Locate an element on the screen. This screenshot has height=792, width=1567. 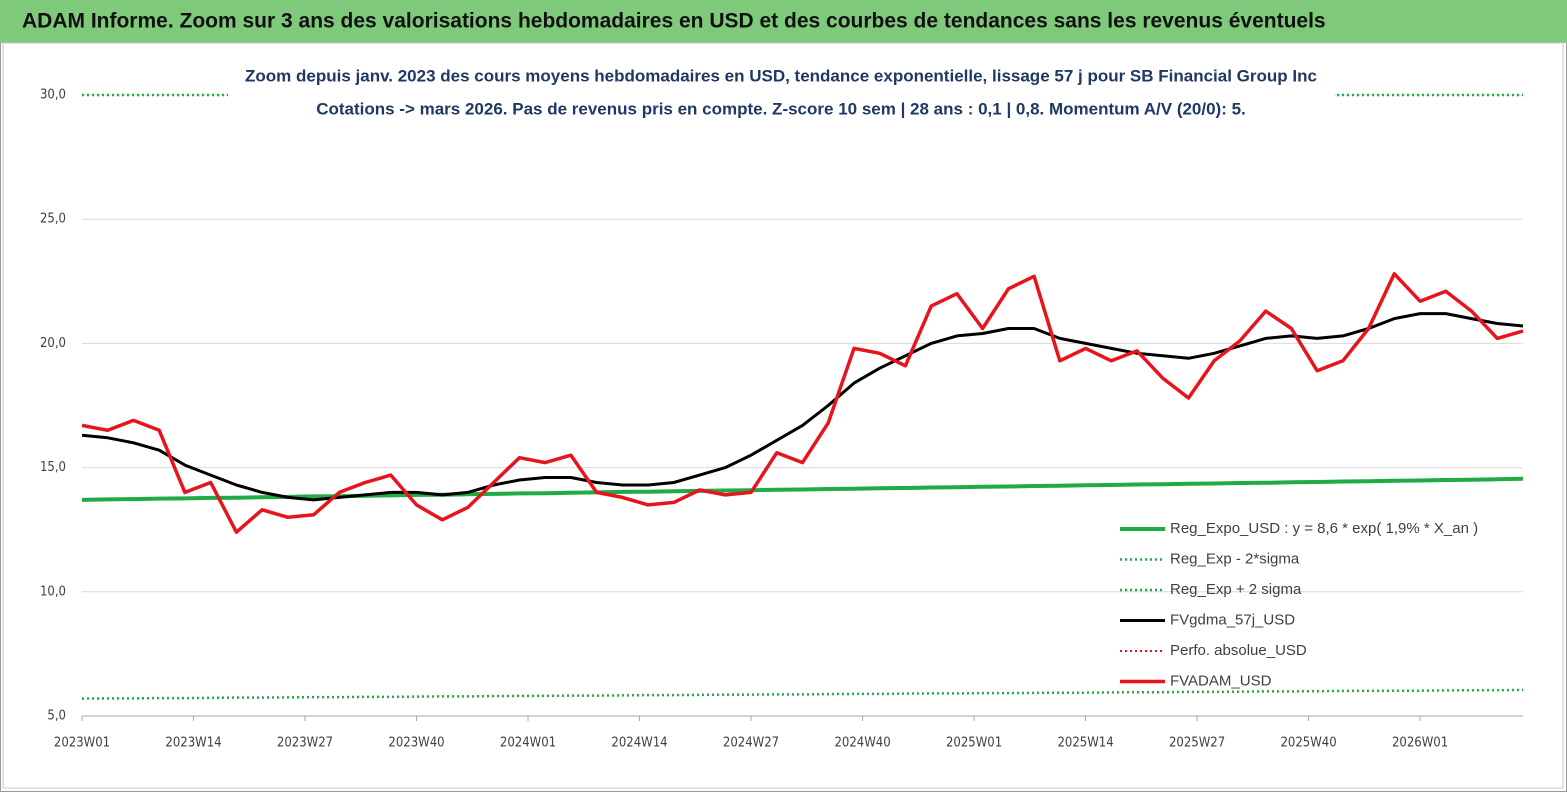
y-tick-label: 5,0 is located at coordinates (56, 716).